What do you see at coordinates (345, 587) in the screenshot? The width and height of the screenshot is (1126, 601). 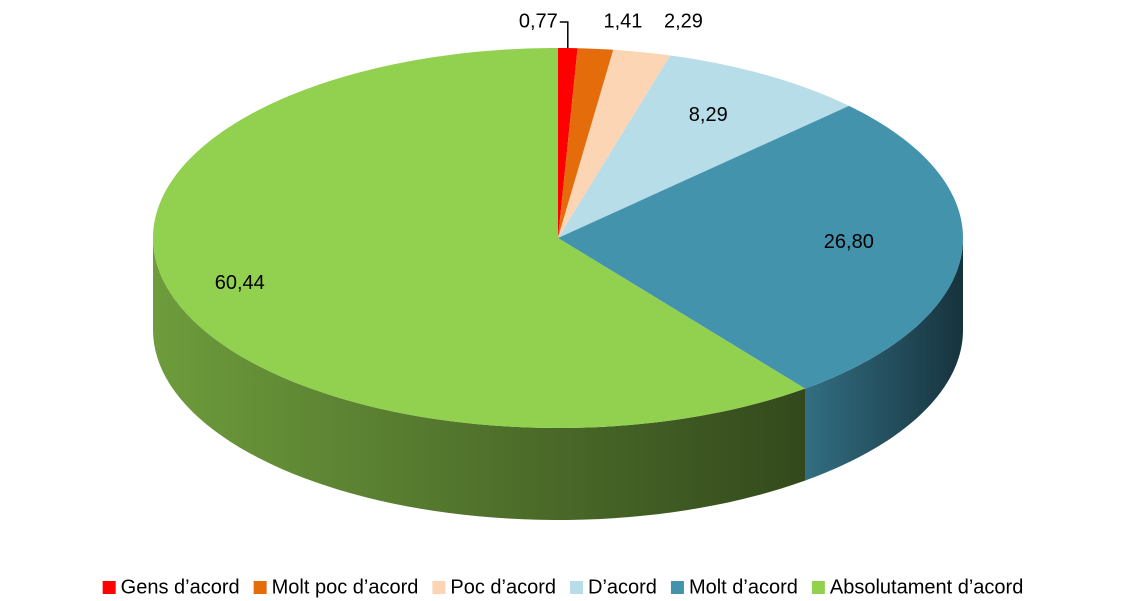 I see `legend-label: Molt poc d’acord` at bounding box center [345, 587].